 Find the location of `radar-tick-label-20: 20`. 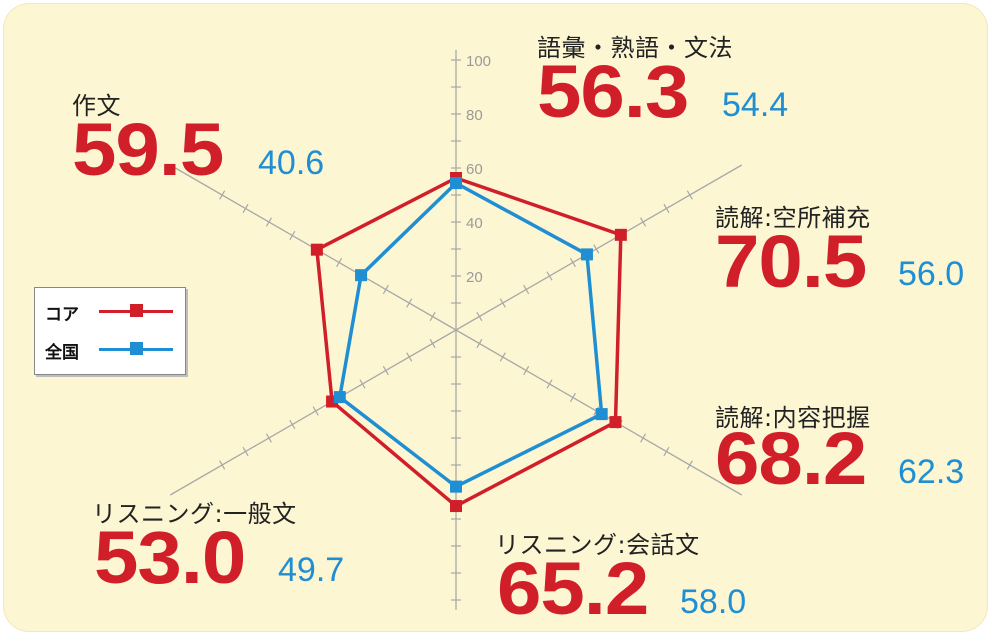

radar-tick-label-20: 20 is located at coordinates (474, 277).